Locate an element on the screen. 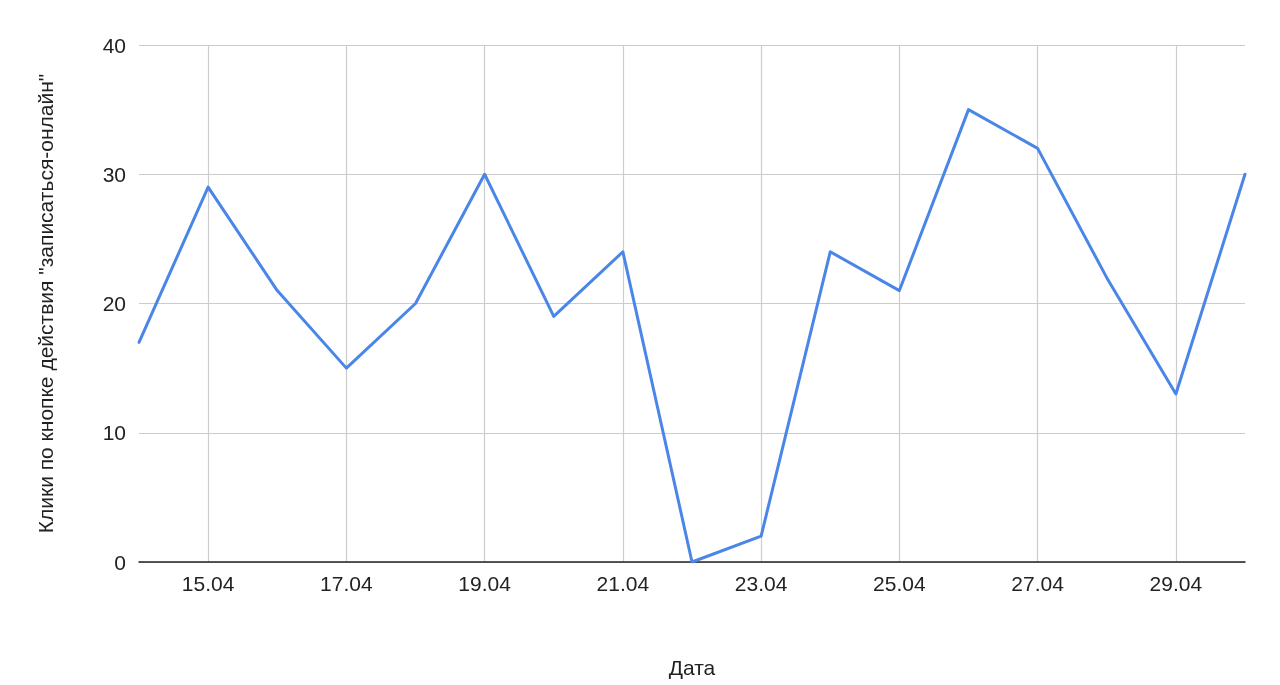 The width and height of the screenshot is (1280, 685). x-tick-label: 25.04 is located at coordinates (899, 583).